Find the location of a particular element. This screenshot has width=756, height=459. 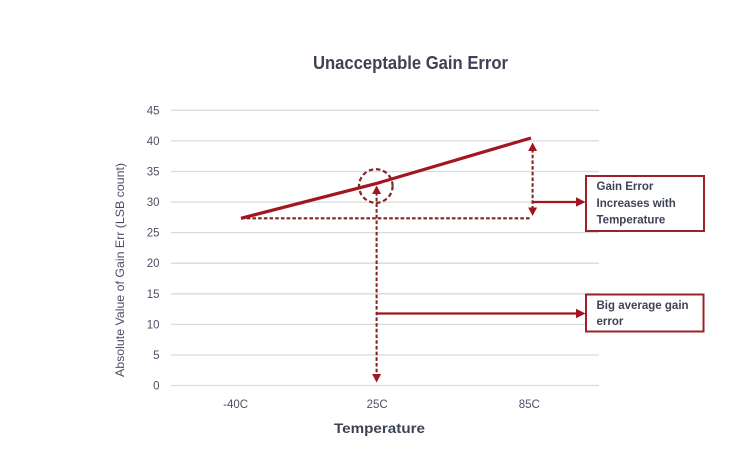

svg-text: 35 is located at coordinates (153, 173).